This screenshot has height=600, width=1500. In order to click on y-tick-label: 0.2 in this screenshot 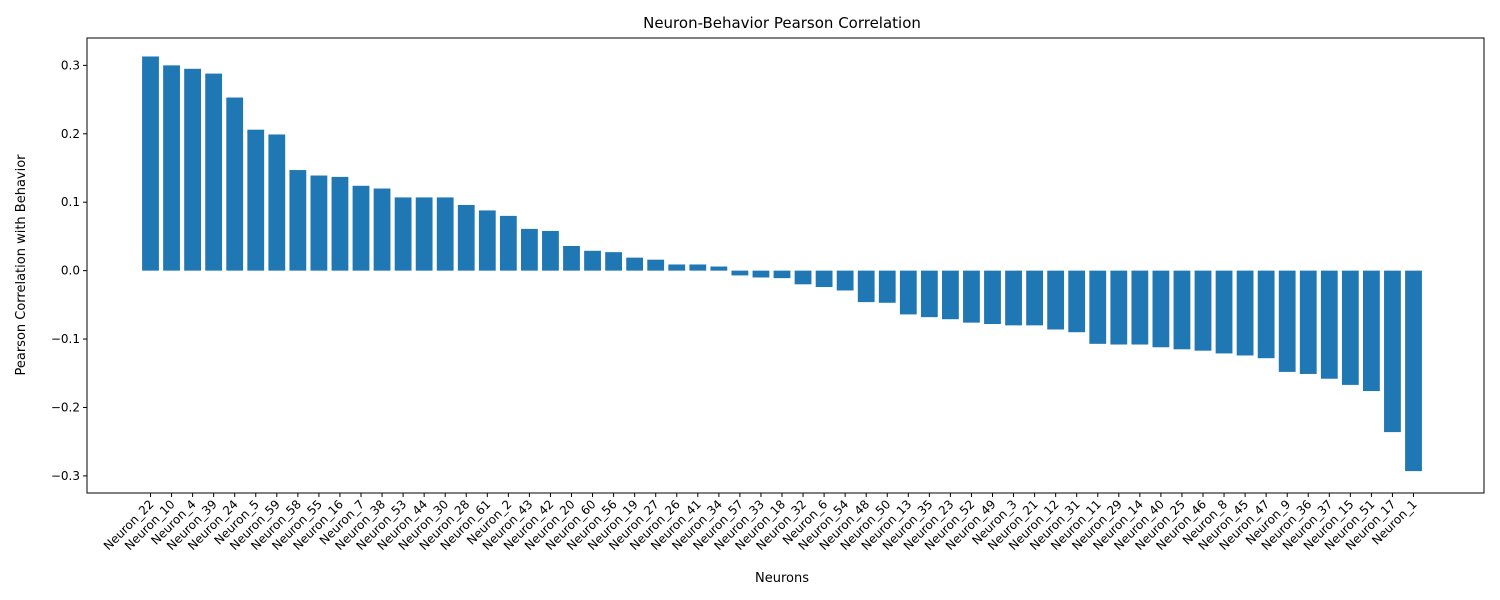, I will do `click(70, 134)`.